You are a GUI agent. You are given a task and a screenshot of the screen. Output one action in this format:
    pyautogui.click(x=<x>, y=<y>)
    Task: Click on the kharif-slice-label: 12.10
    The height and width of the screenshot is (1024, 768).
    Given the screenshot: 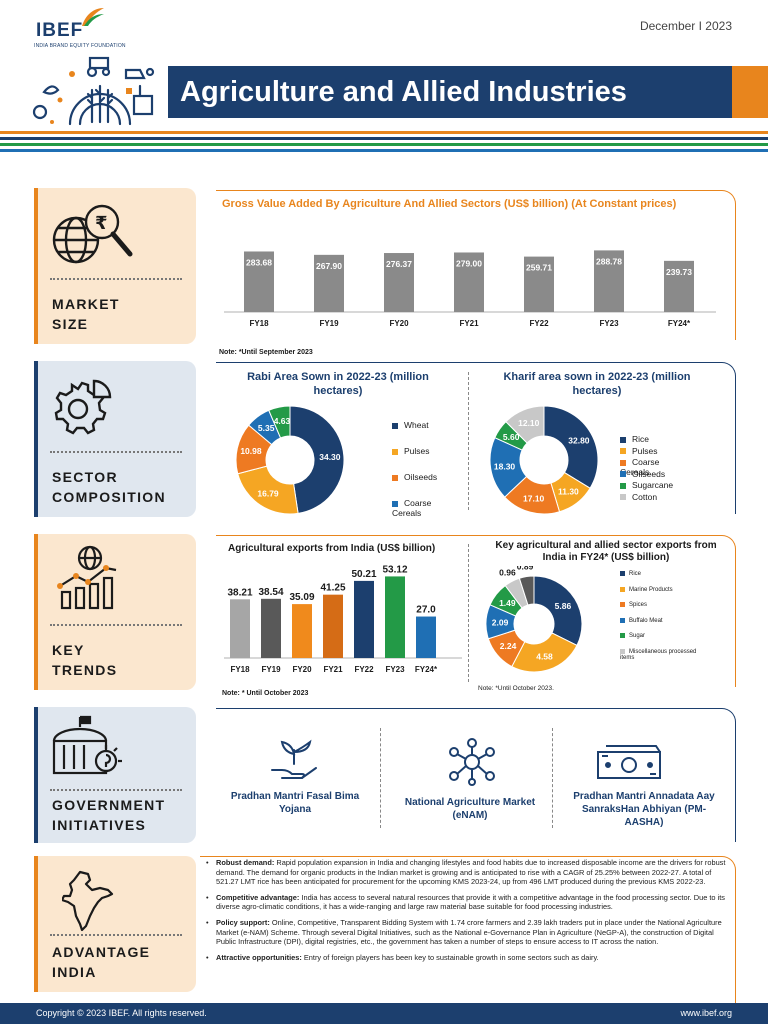 What is the action you would take?
    pyautogui.click(x=529, y=423)
    